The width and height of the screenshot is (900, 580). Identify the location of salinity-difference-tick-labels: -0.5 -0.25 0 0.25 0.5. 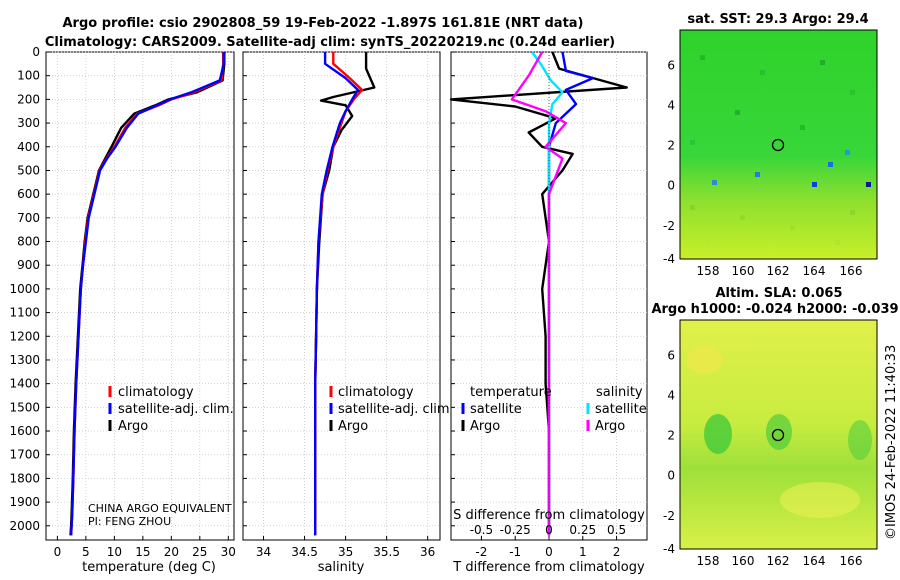
(548, 530).